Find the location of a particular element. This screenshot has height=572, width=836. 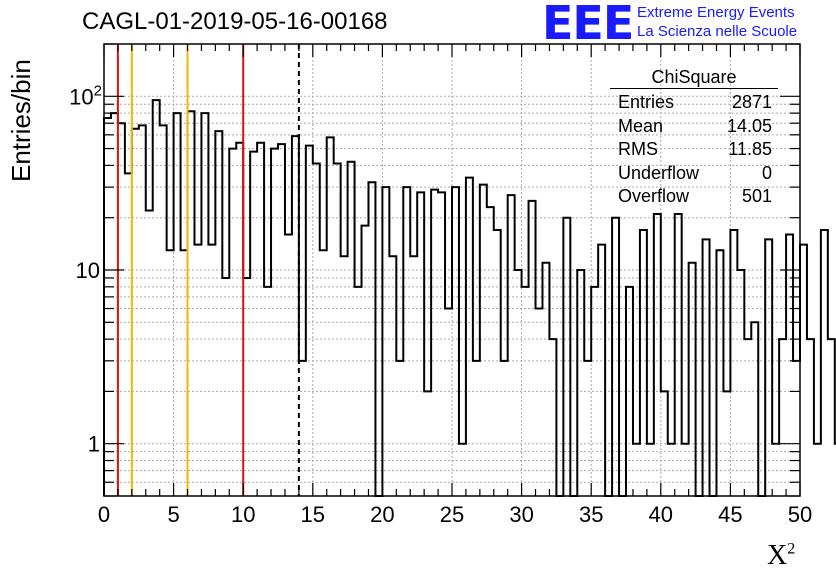

x-tick-label: 20 is located at coordinates (382, 514).